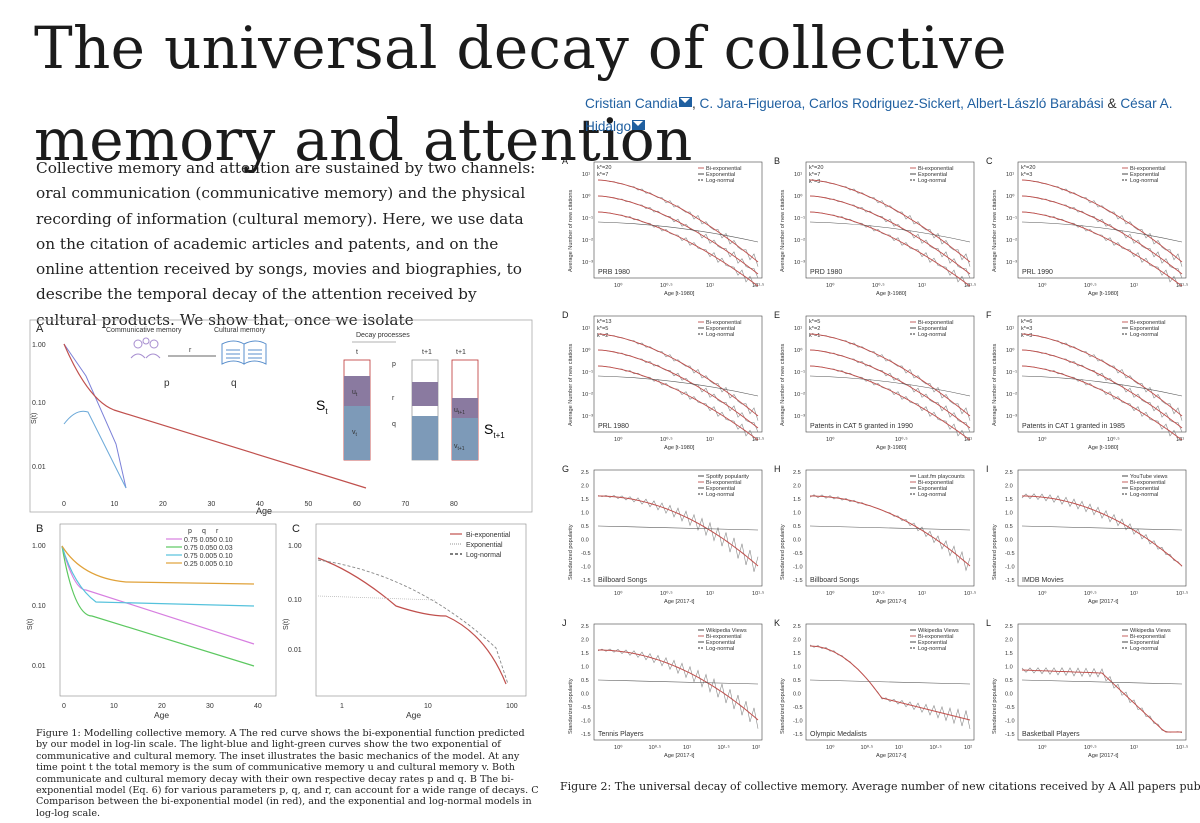  Describe the element at coordinates (586, 329) in the screenshot. I see `ytick: 10¹` at that location.